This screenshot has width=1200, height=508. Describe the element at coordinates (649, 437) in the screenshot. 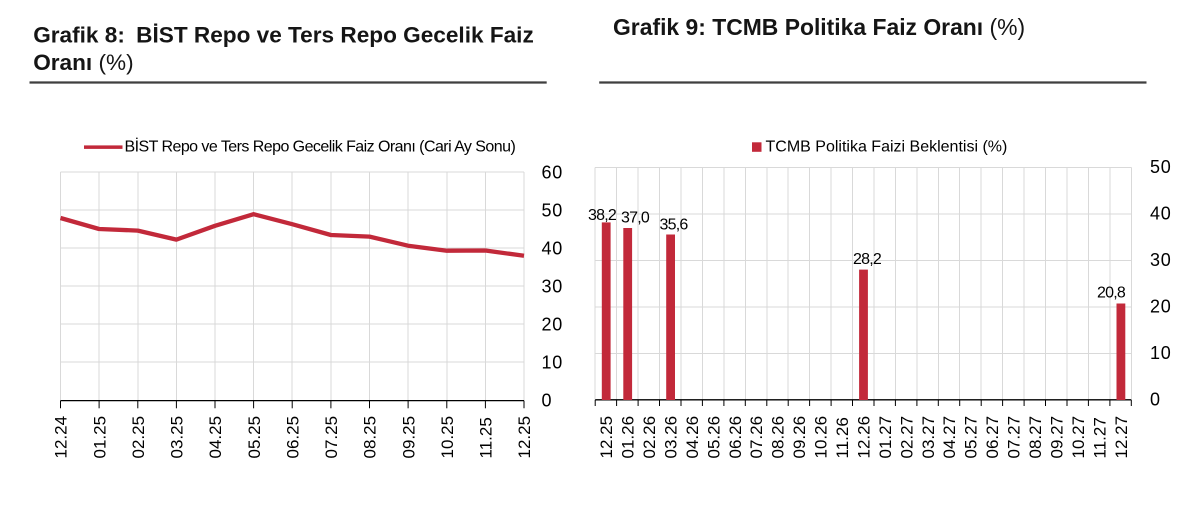

I see `svg-text: 02.26` at that location.